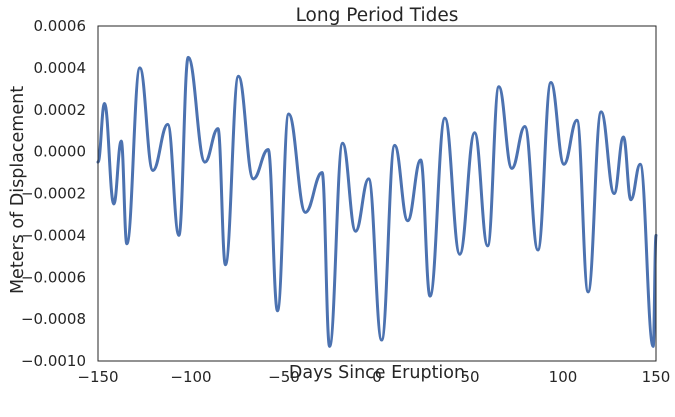  Describe the element at coordinates (53, 235) in the screenshot. I see `y-tick-label: −0.0004` at that location.